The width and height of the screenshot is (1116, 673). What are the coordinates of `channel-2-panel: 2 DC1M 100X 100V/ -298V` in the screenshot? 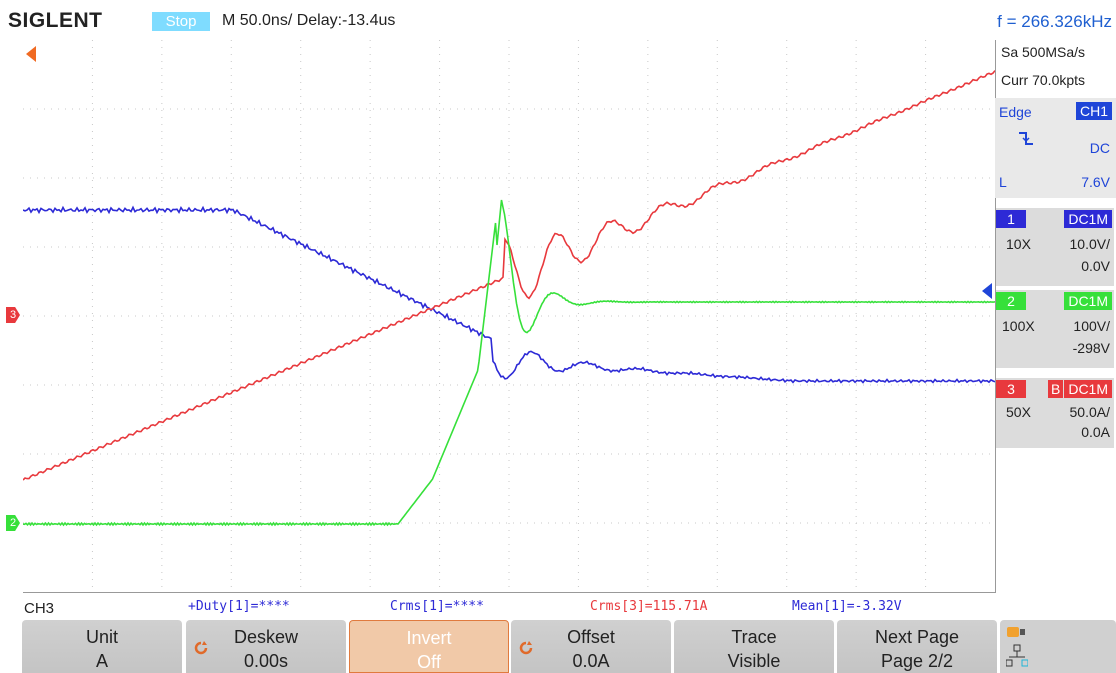 It's located at (1055, 329).